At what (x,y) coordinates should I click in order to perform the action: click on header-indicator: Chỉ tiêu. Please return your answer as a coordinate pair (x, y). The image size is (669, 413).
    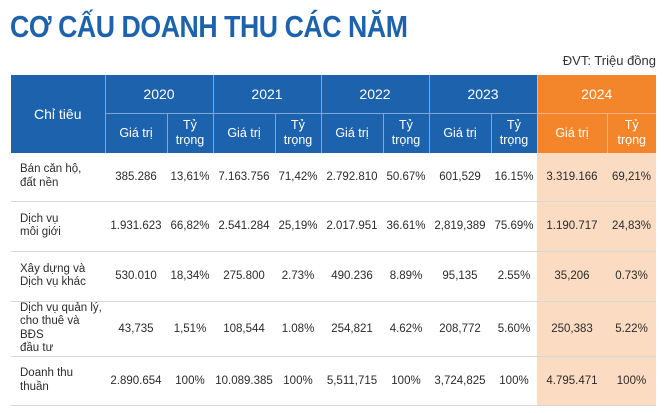
    Looking at the image, I should click on (58, 114).